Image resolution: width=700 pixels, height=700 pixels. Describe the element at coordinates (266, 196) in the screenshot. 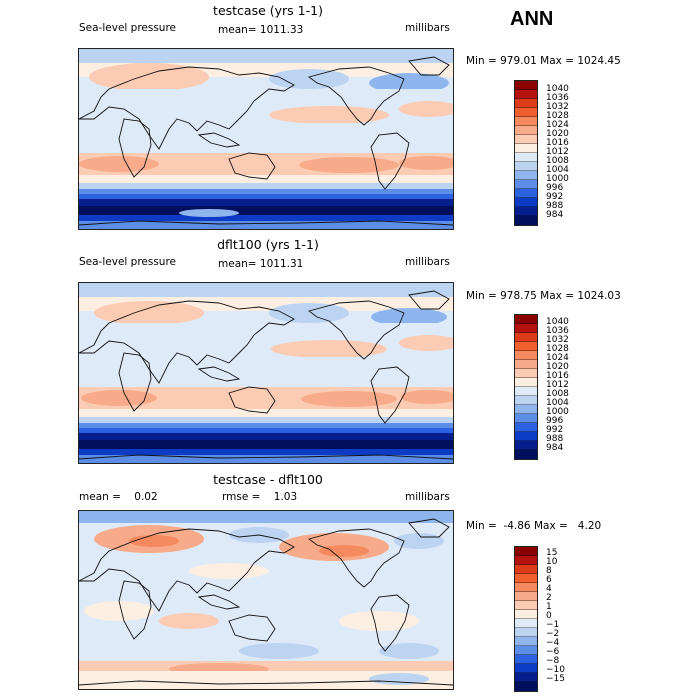

I see `p1-fill-band-d` at that location.